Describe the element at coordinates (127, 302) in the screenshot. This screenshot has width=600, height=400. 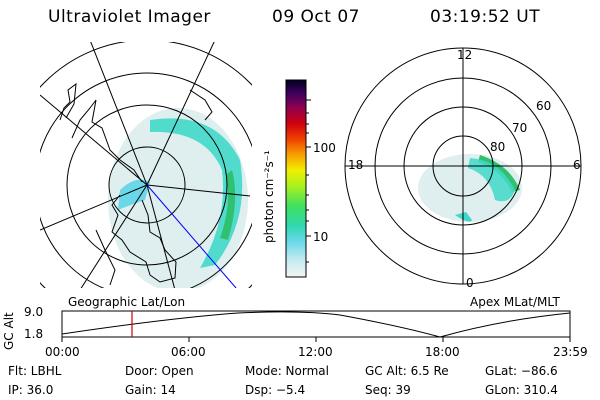
I see `geographic-label: Geographic Lat/Lon` at that location.